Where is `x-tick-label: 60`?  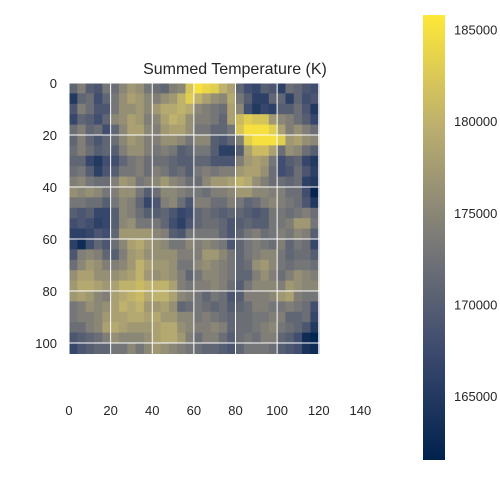
x-tick-label: 60 is located at coordinates (194, 410).